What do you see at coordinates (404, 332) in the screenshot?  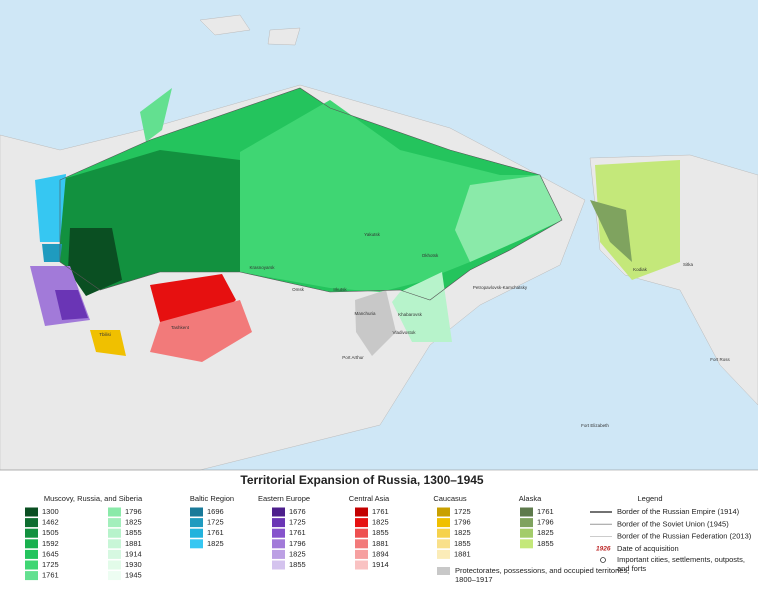 I see `map-label: Vladivostok` at bounding box center [404, 332].